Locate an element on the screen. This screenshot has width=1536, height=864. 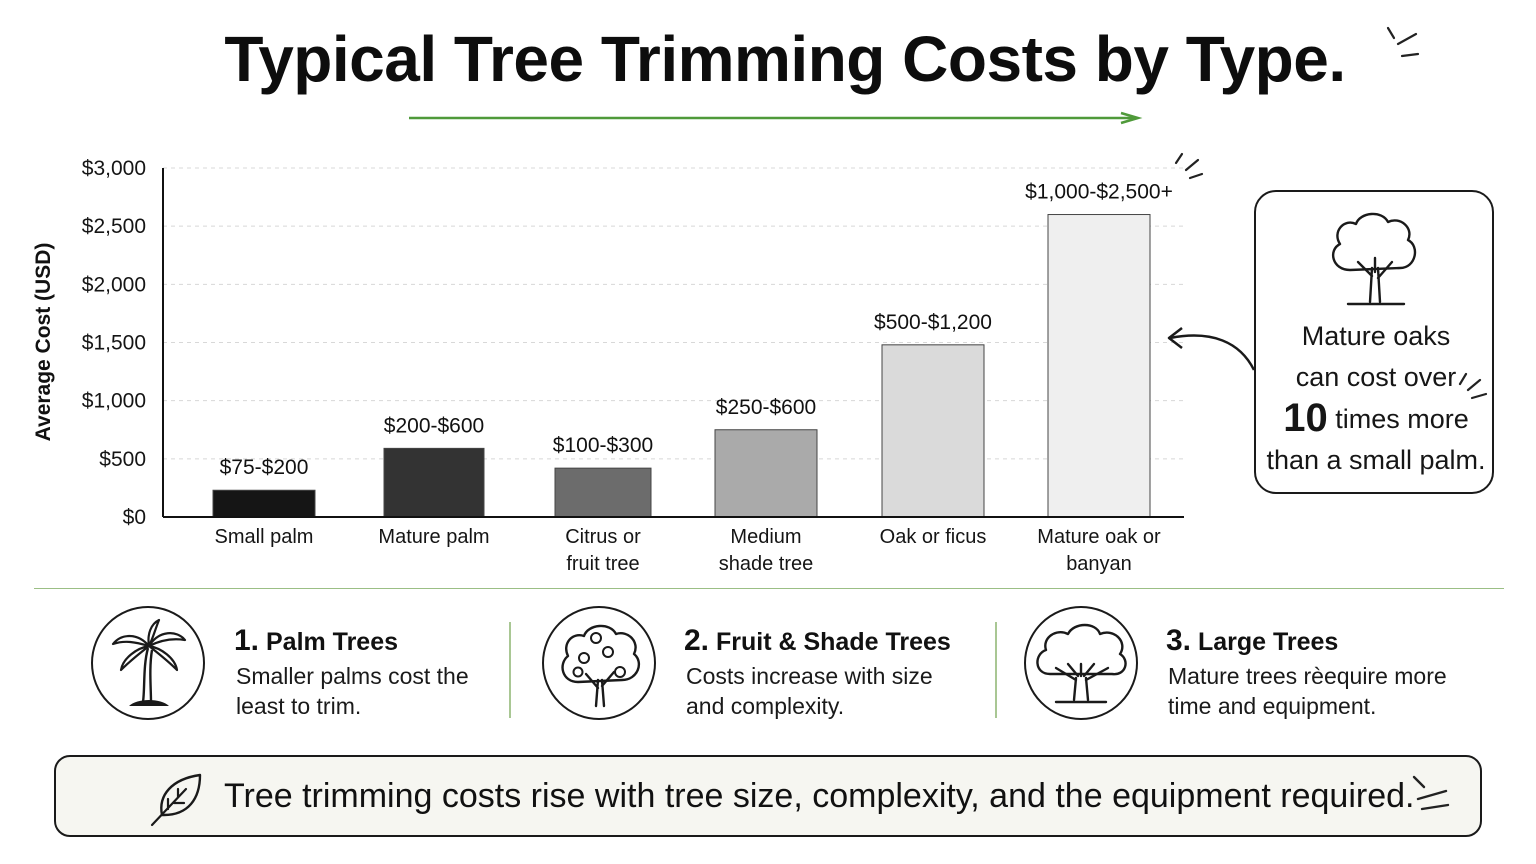
footer-sparkle-icon is located at coordinates (1431, 793).